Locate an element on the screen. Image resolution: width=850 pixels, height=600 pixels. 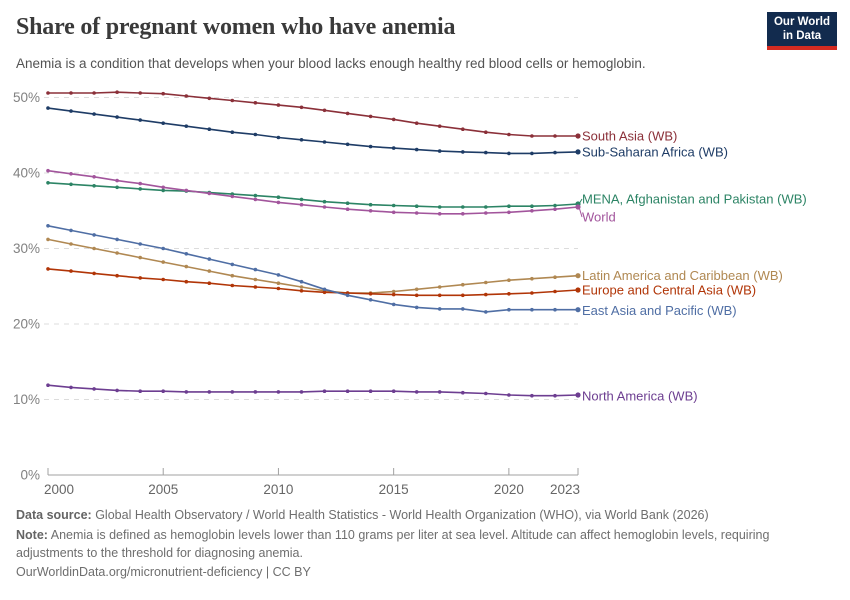
series-label-south-asia-wb: South Asia (WB) is located at coordinates (629, 136).